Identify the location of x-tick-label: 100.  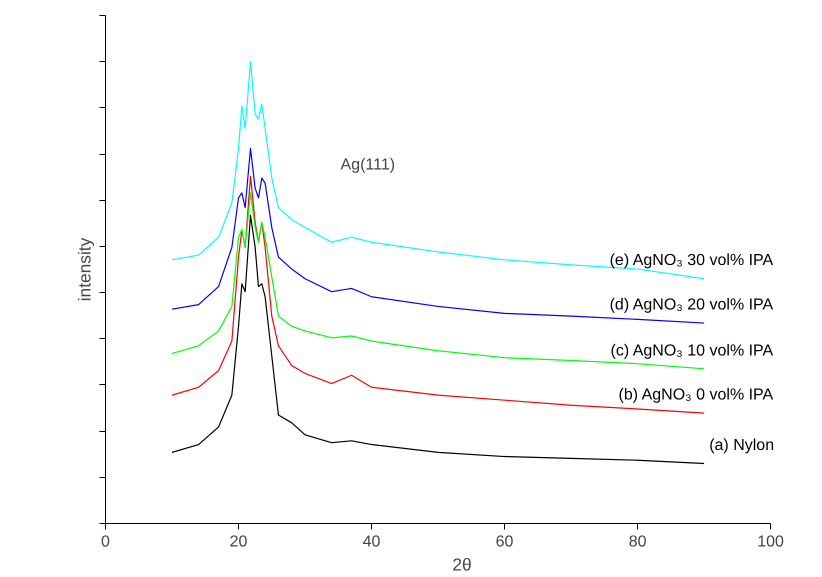
(770, 542).